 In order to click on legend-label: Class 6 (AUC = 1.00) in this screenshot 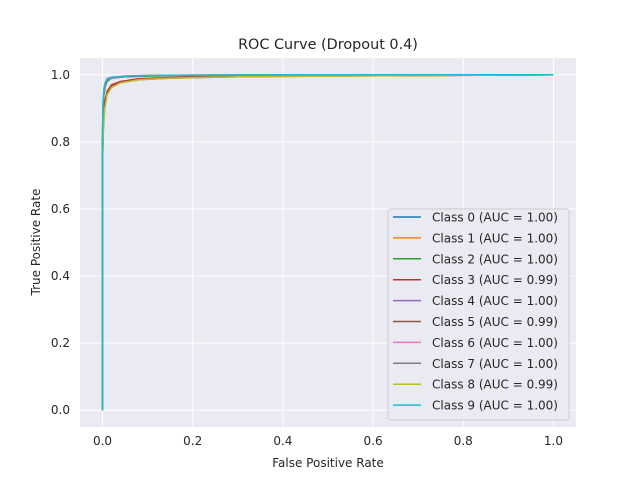, I will do `click(495, 343)`.